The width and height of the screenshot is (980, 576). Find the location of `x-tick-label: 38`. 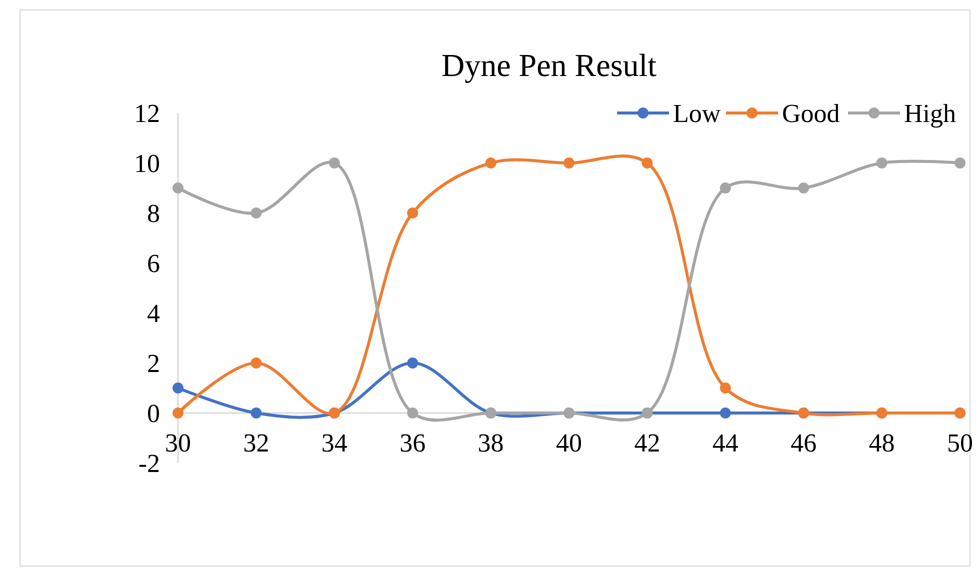

x-tick-label: 38 is located at coordinates (491, 443).